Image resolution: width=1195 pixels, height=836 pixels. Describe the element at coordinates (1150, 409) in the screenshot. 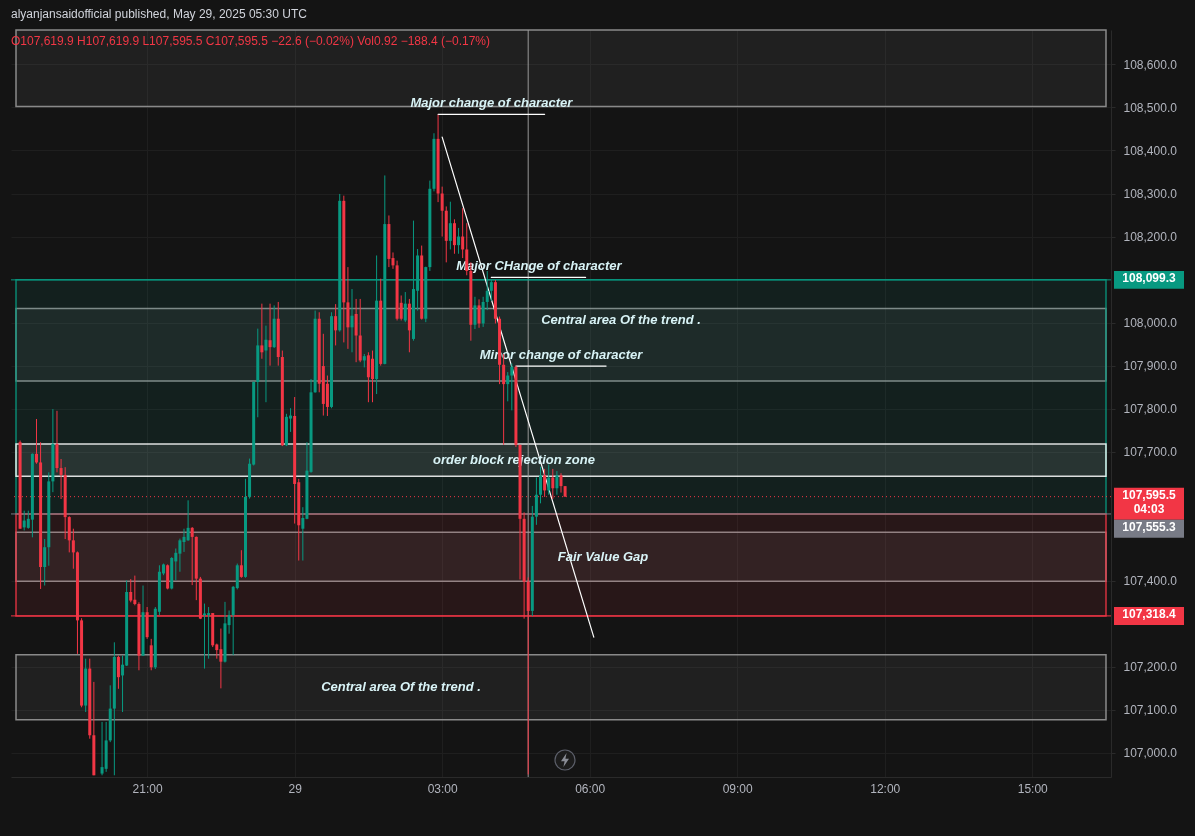

I see `y-tick-label: 107,800.0` at that location.